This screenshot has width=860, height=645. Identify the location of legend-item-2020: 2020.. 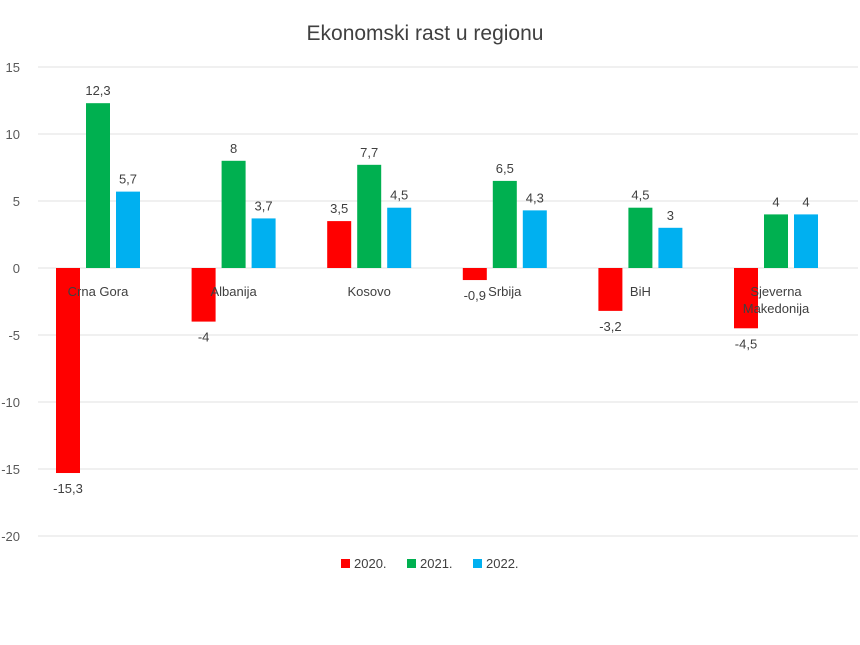
(364, 563).